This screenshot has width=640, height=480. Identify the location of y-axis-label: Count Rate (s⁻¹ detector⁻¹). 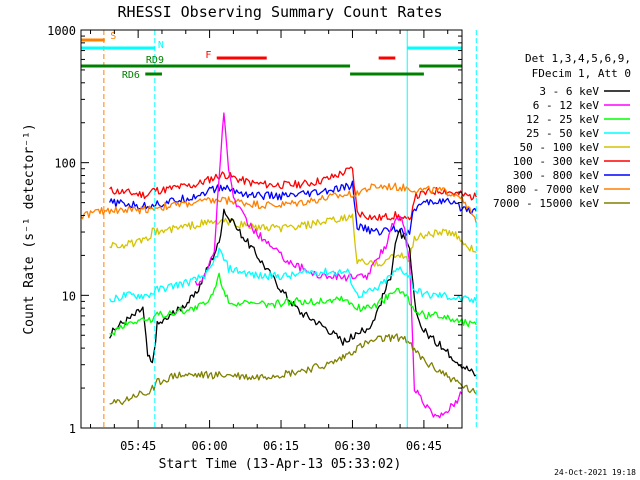
(29, 228).